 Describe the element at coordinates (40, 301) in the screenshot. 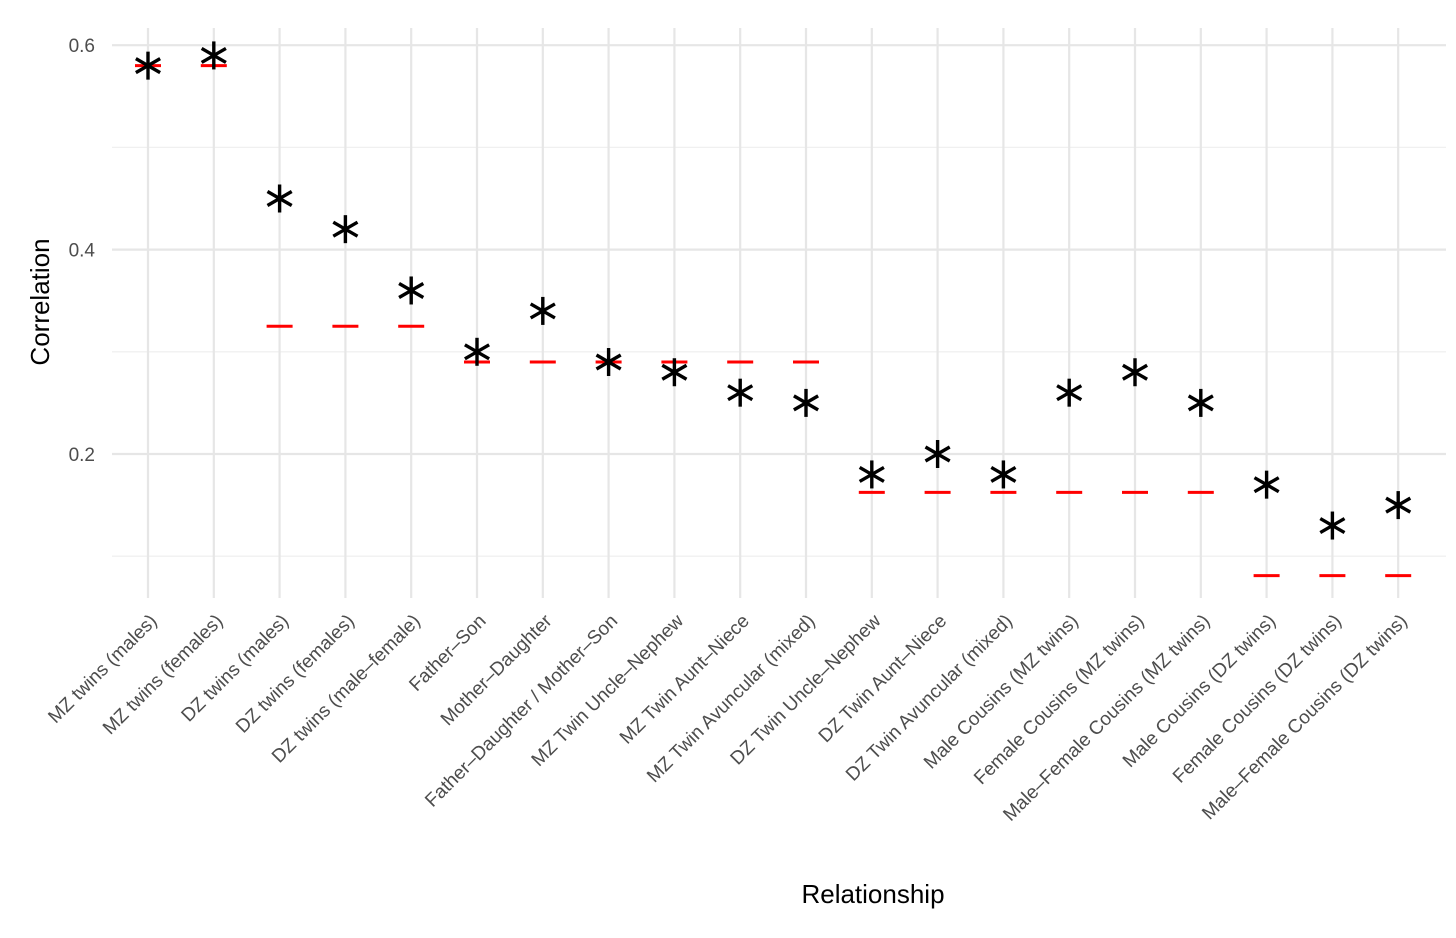

I see `y-axis-title: Correlation` at that location.